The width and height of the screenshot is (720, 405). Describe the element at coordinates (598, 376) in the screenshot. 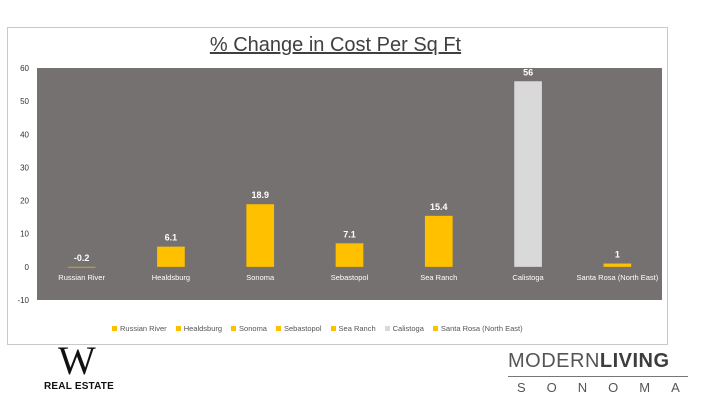

I see `logo-ml-divider` at that location.